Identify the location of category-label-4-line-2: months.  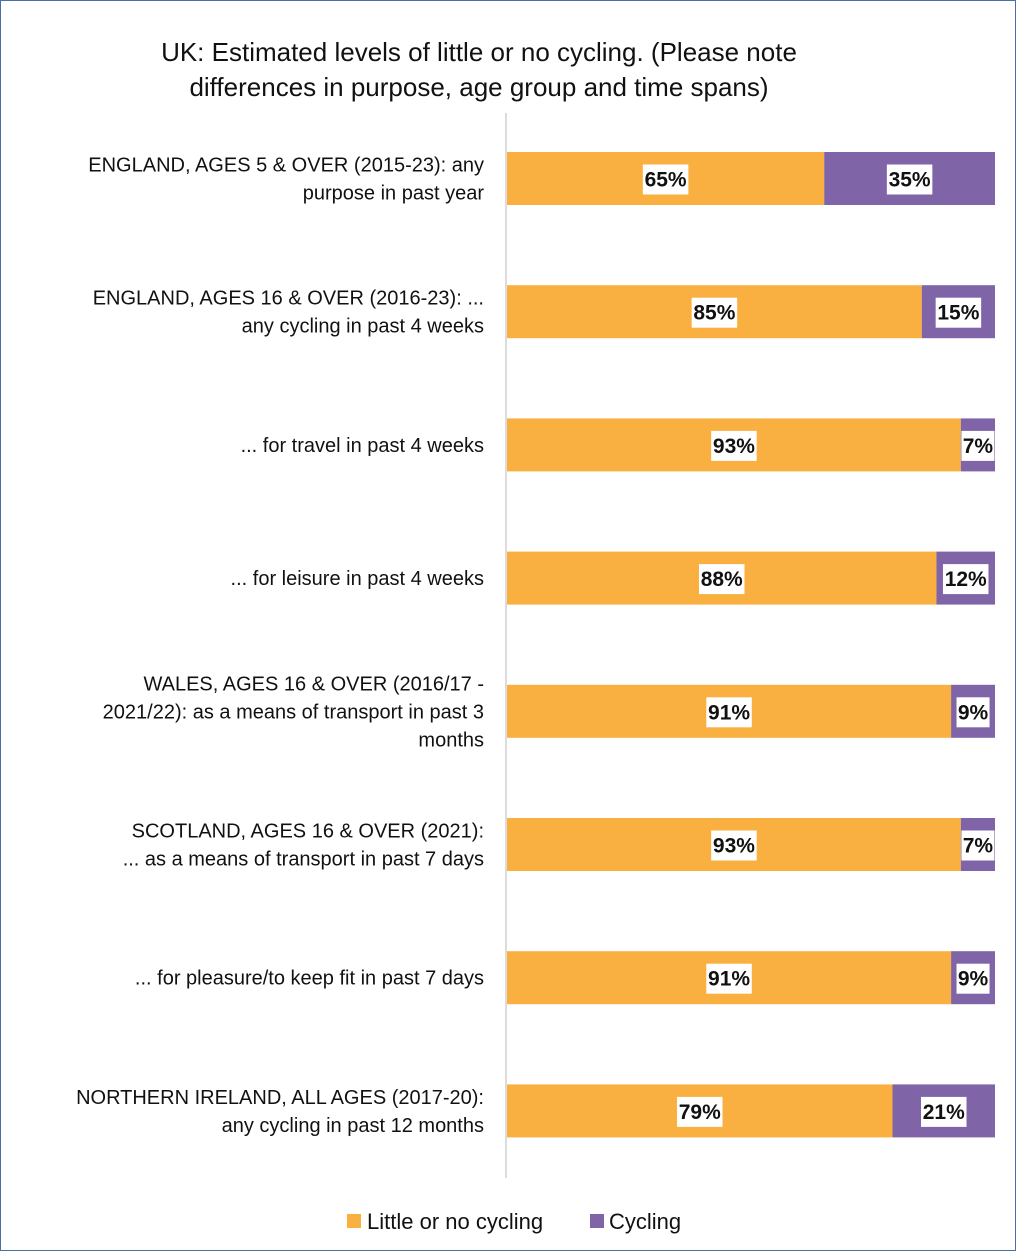
(451, 740).